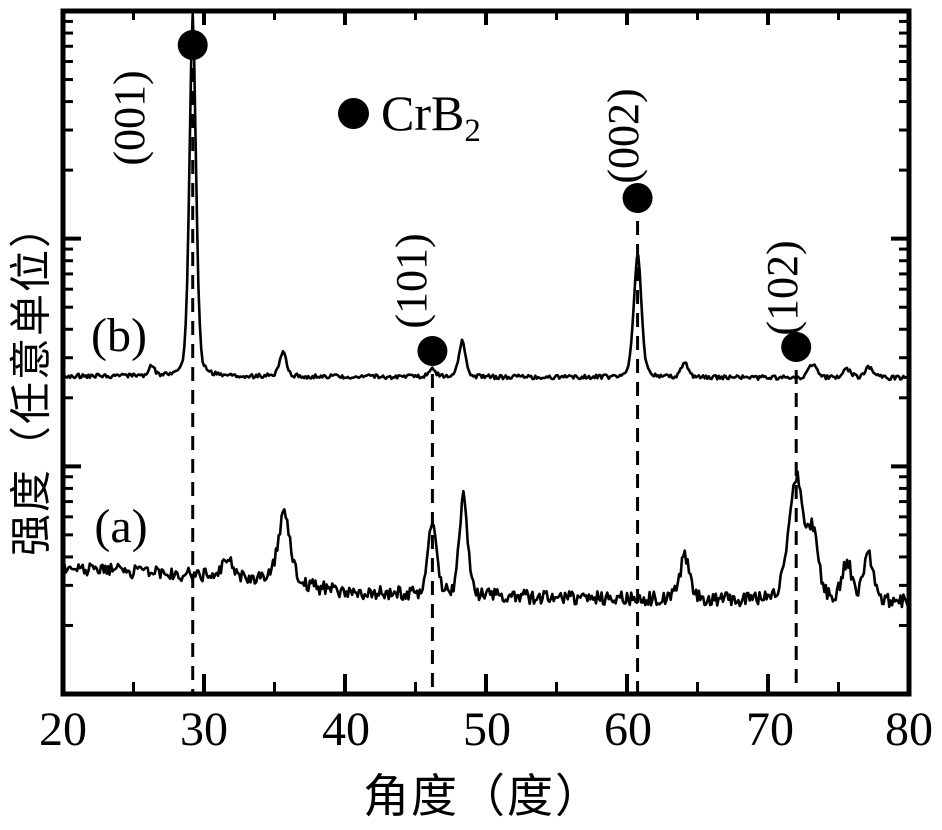  What do you see at coordinates (487, 729) in the screenshot?
I see `x-tick-label-50: 50` at bounding box center [487, 729].